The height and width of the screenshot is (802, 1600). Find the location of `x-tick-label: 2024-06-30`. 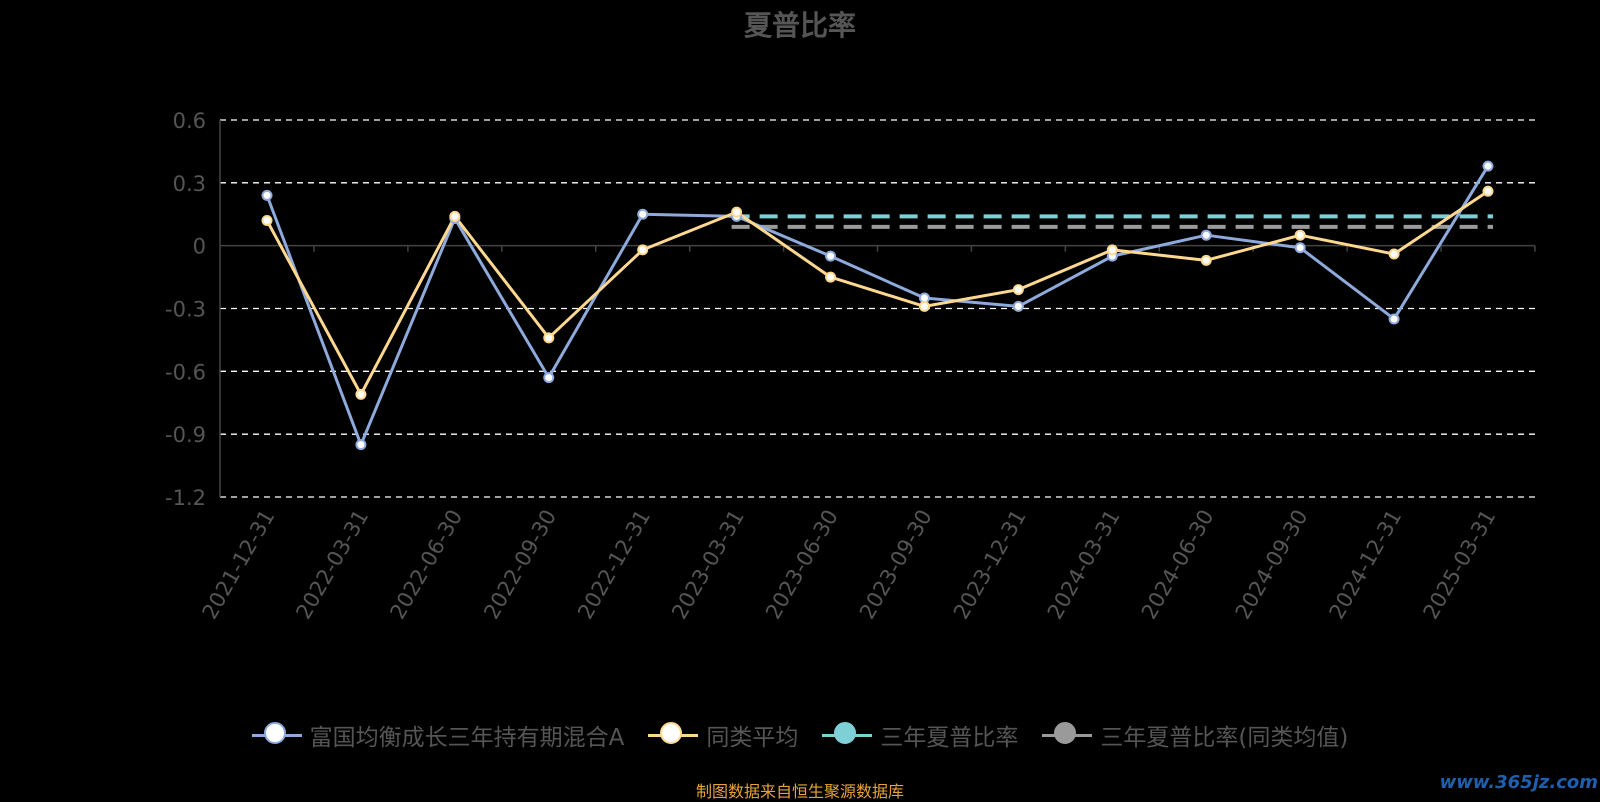

x-tick-label: 2024-06-30 is located at coordinates (1178, 565).